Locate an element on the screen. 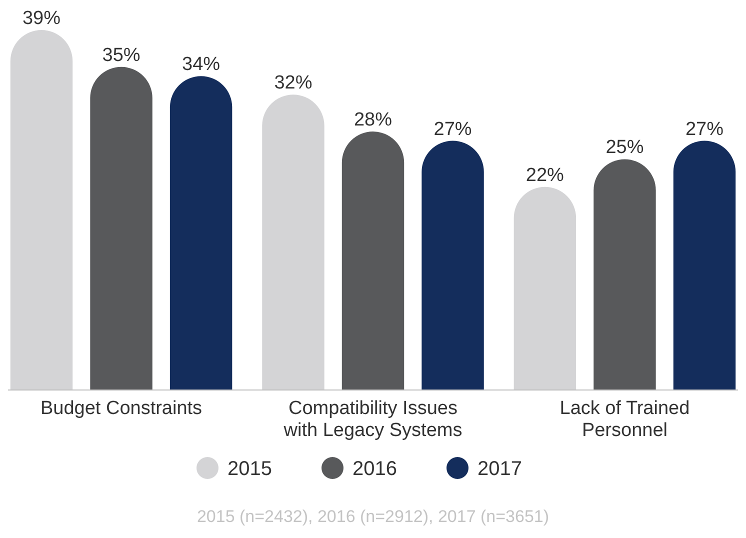 The height and width of the screenshot is (538, 746). data-label: 25% is located at coordinates (625, 147).